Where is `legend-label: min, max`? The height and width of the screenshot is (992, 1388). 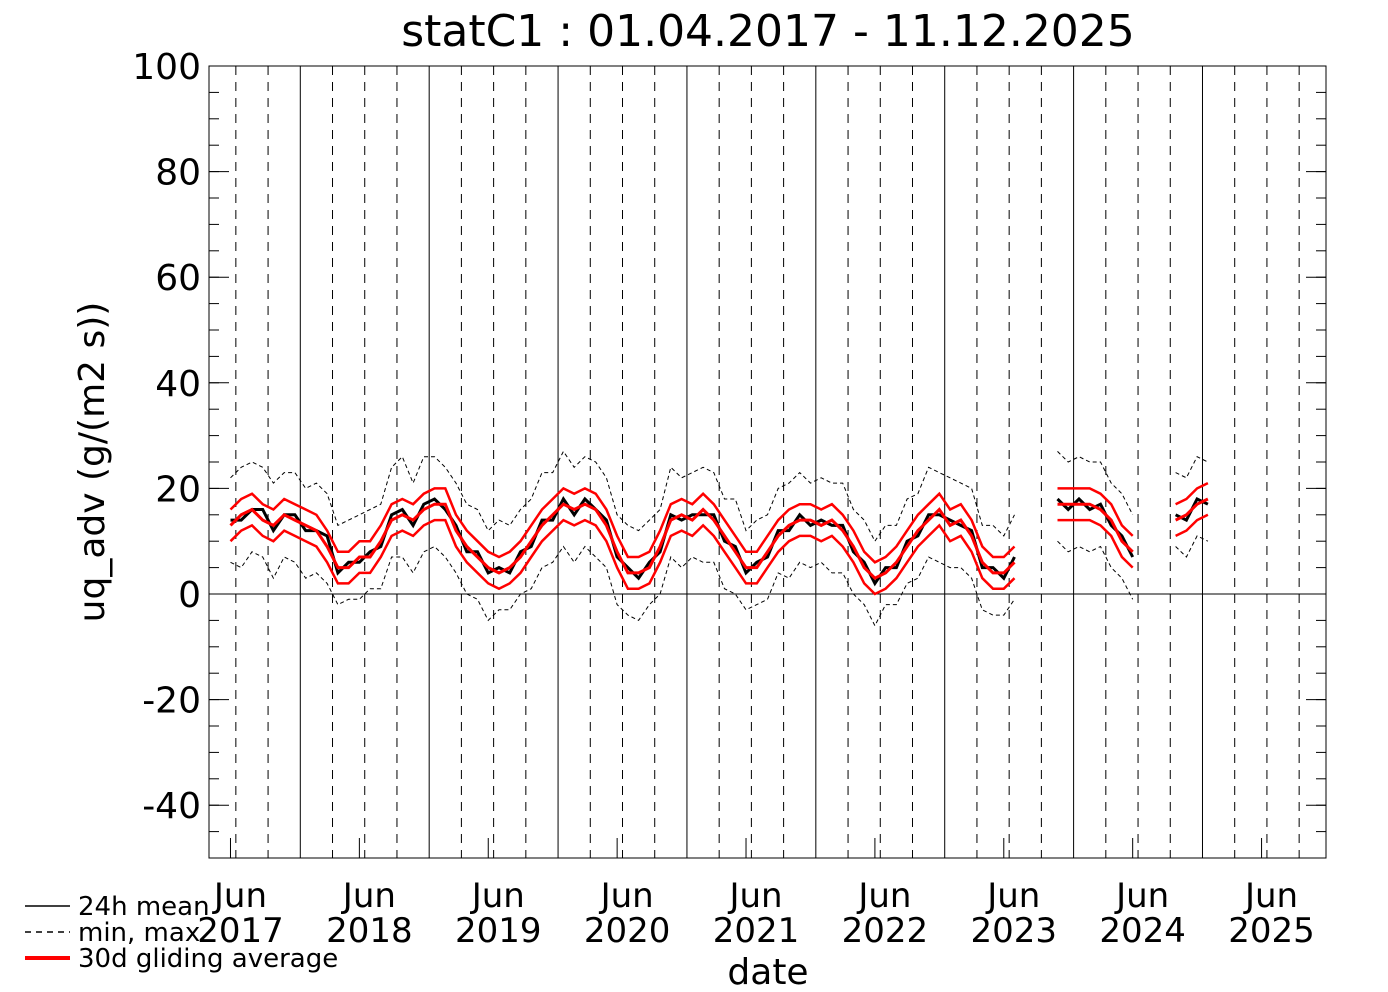 legend-label: min, max is located at coordinates (139, 933).